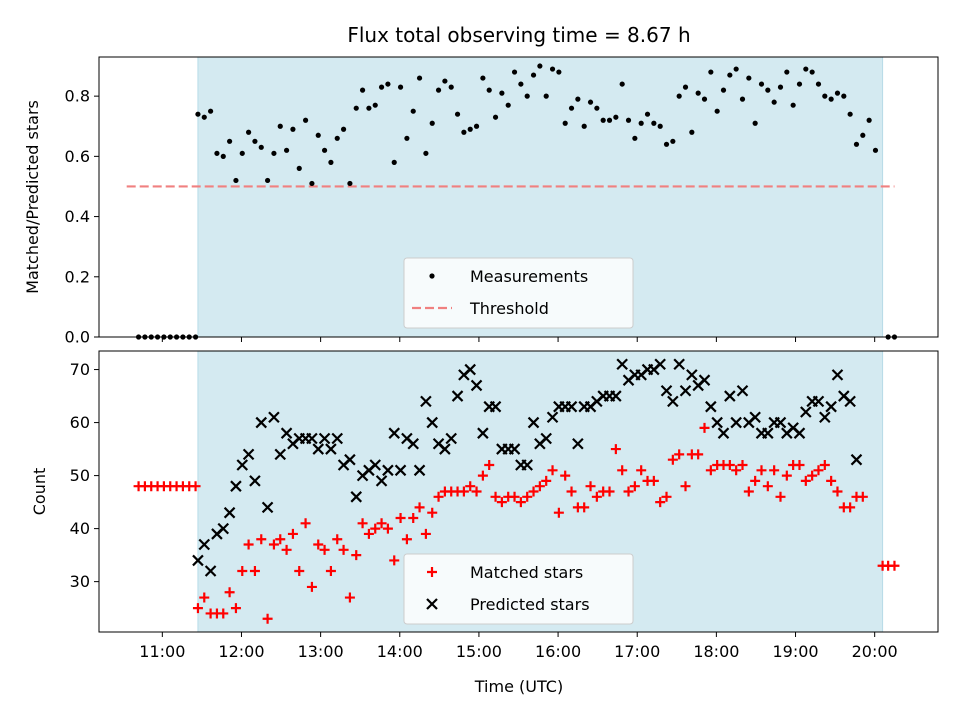 The width and height of the screenshot is (960, 720). Describe the element at coordinates (241, 651) in the screenshot. I see `x-tick-label: 12:00` at that location.